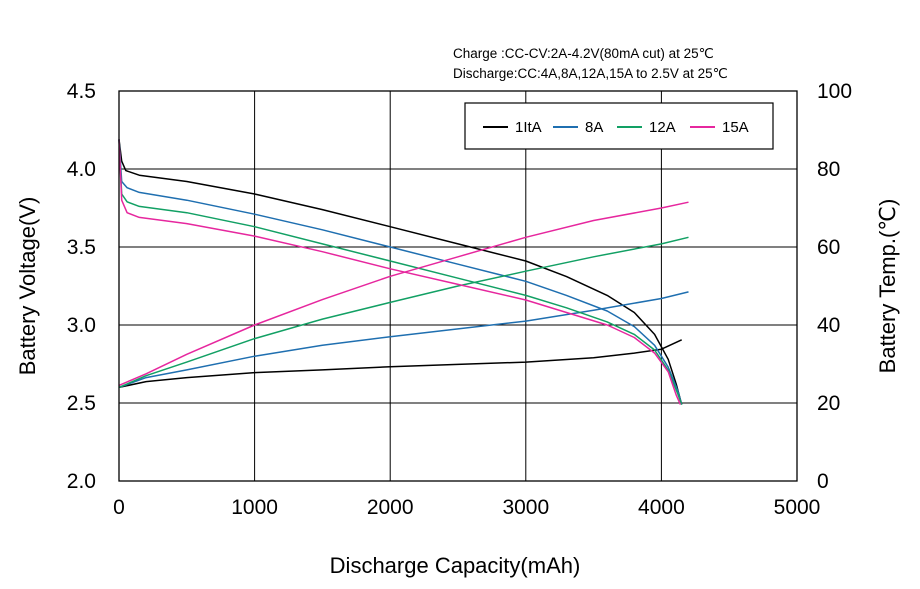 The width and height of the screenshot is (920, 589). Describe the element at coordinates (828, 325) in the screenshot. I see `y2-tick-label: 40` at that location.